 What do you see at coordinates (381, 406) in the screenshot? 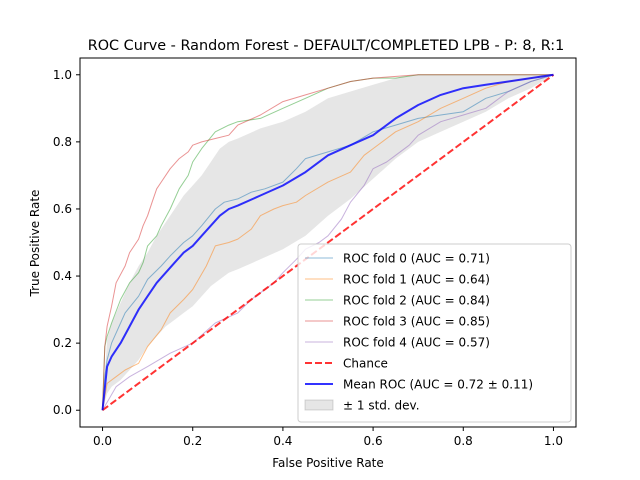
I see `legend-label: ± 1 std. dev.` at bounding box center [381, 406].